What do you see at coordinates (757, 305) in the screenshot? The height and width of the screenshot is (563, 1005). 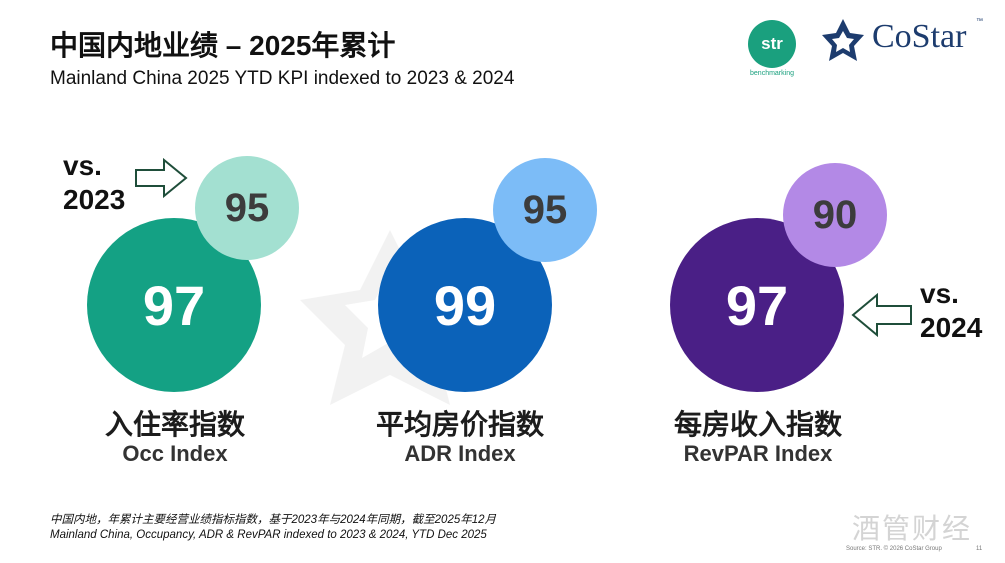 I see `revpar-index-vs-2024-value: 97` at bounding box center [757, 305].